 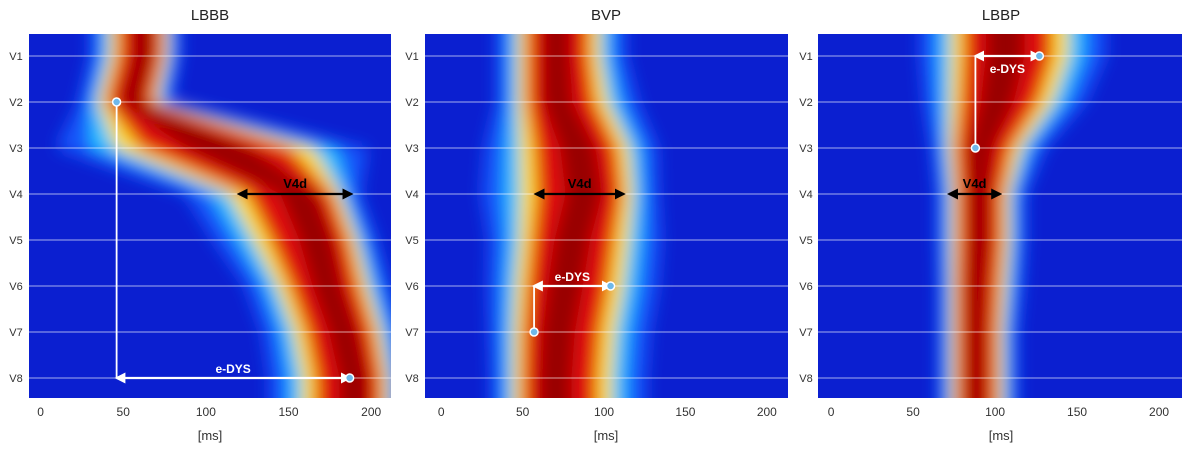 I want to click on chart-title: LBBP, so click(x=1001, y=15).